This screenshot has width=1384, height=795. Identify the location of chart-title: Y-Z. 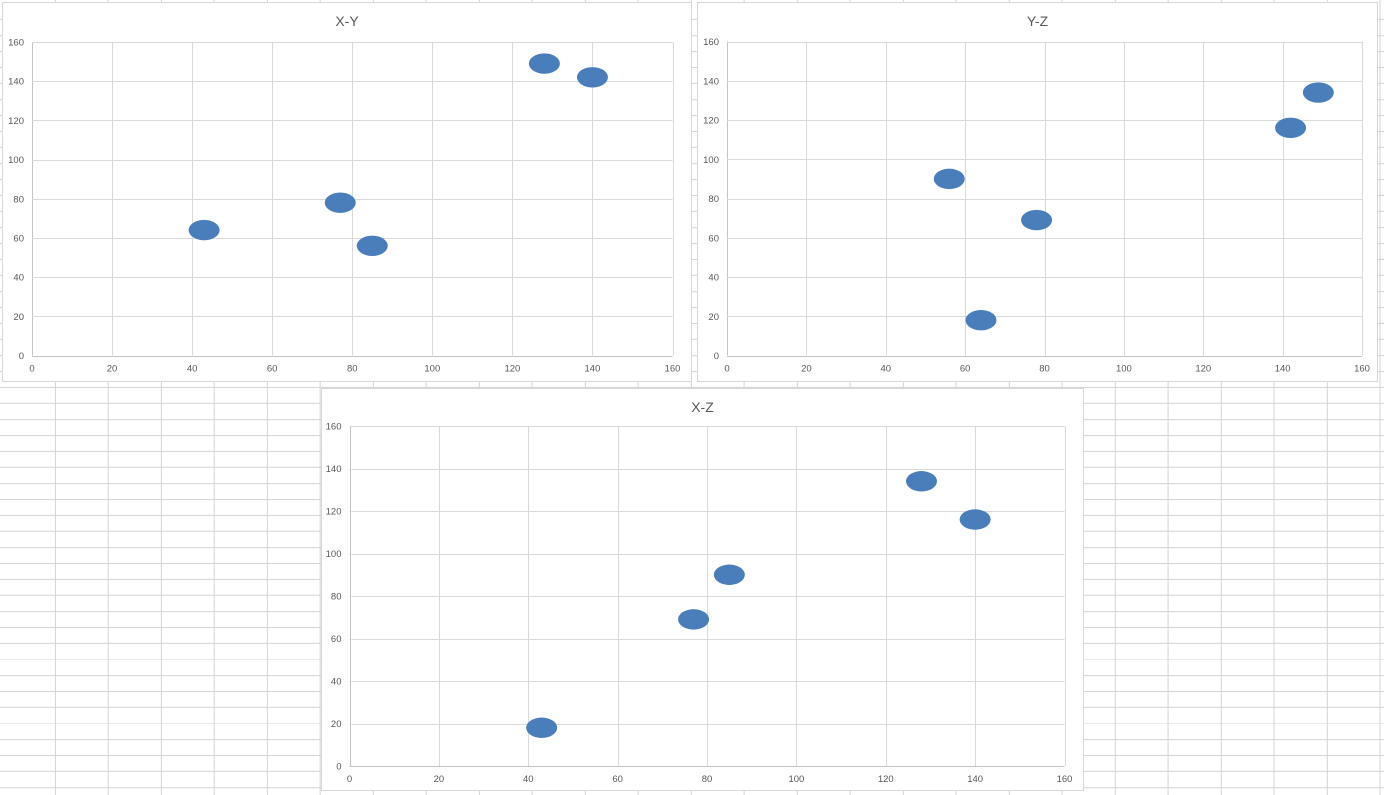
(1037, 21).